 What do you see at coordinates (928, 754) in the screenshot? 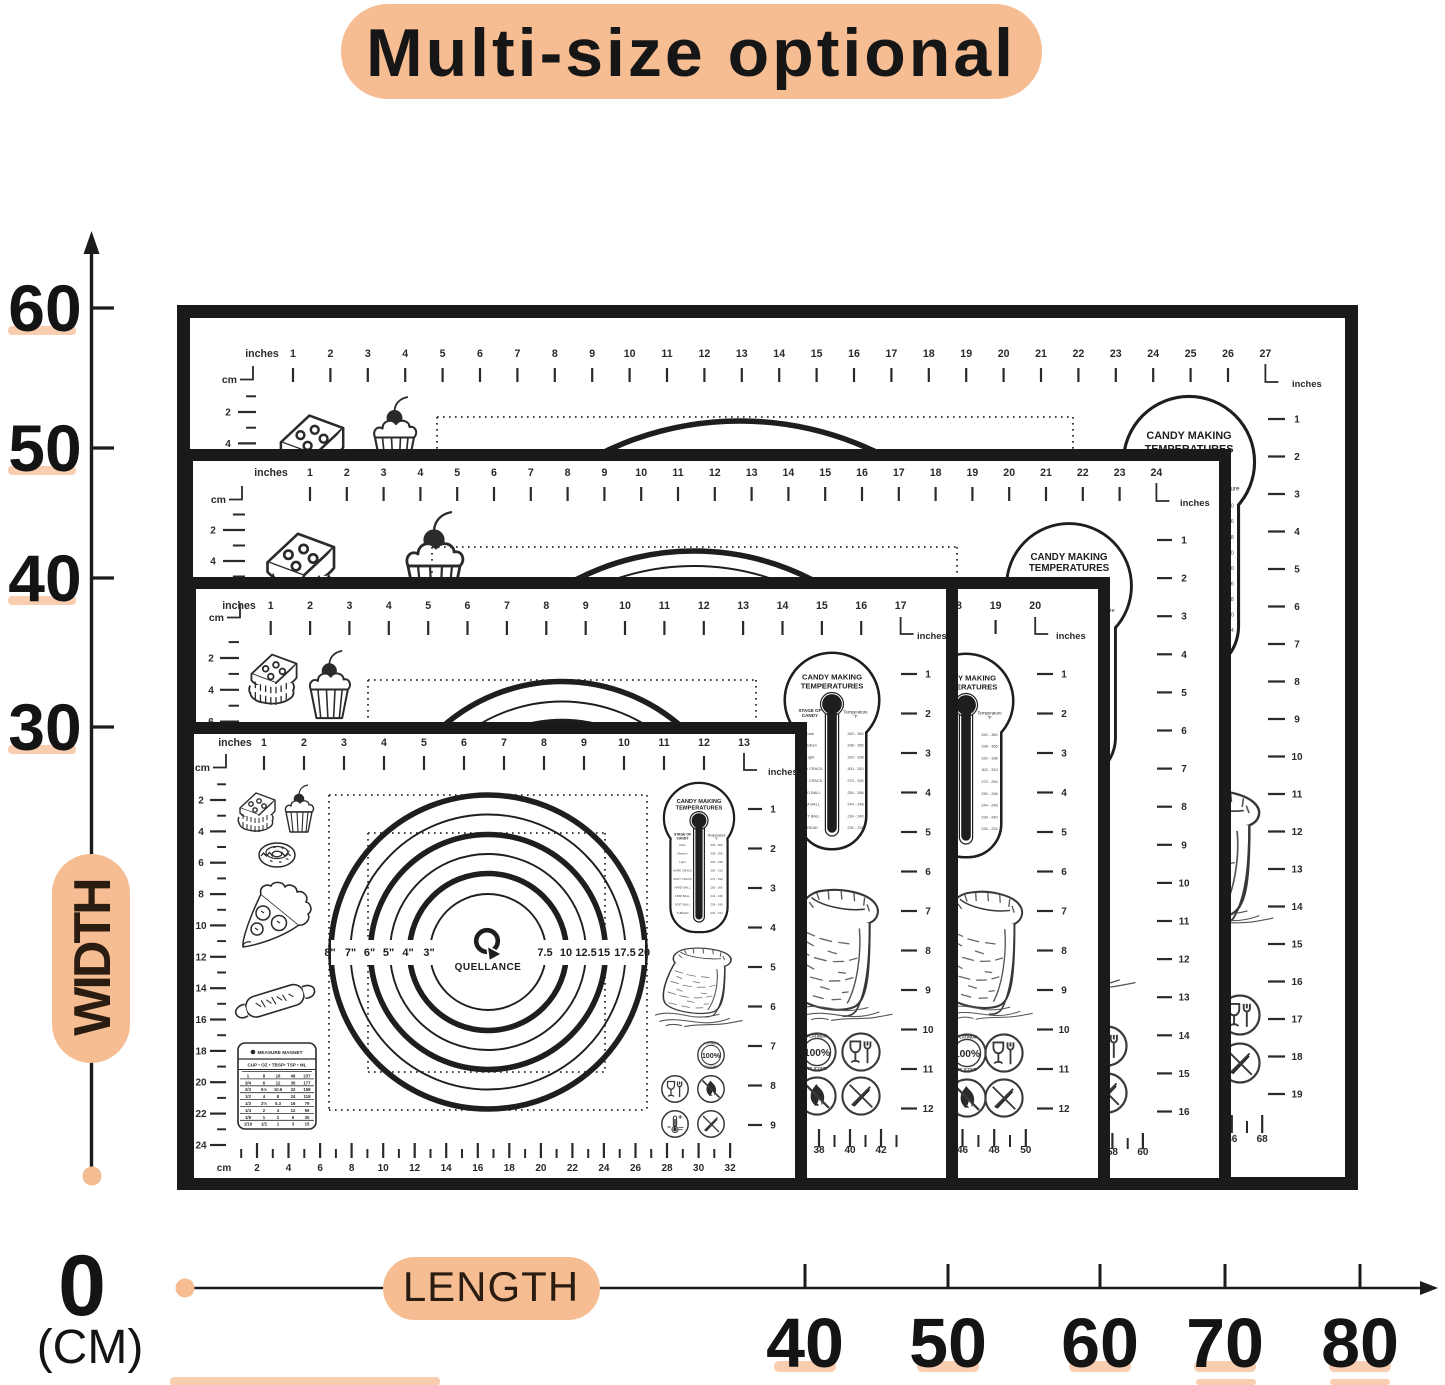
I see `svg-text: 3` at bounding box center [928, 754].